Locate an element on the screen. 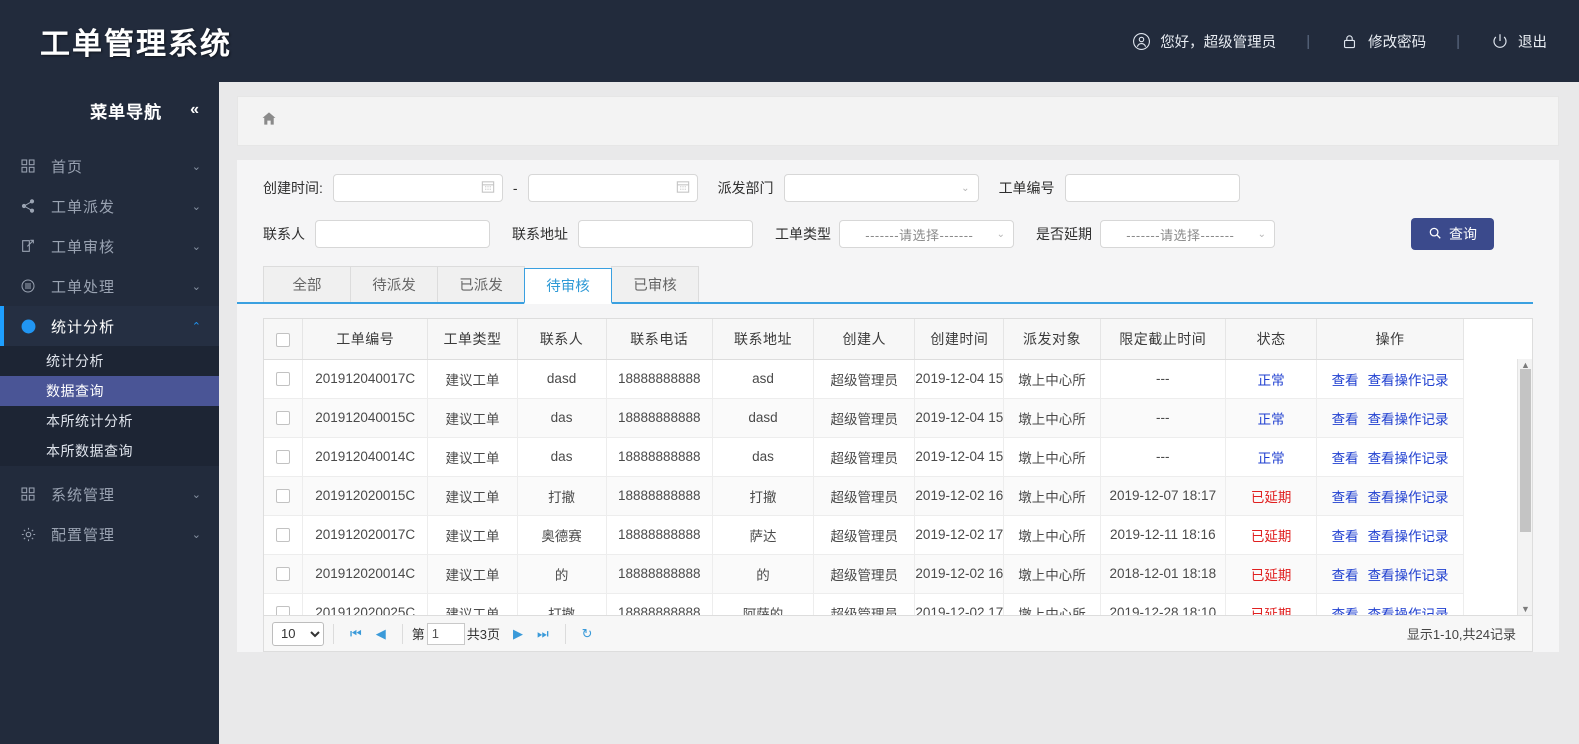  search-button-label: 查询 is located at coordinates (1463, 234).